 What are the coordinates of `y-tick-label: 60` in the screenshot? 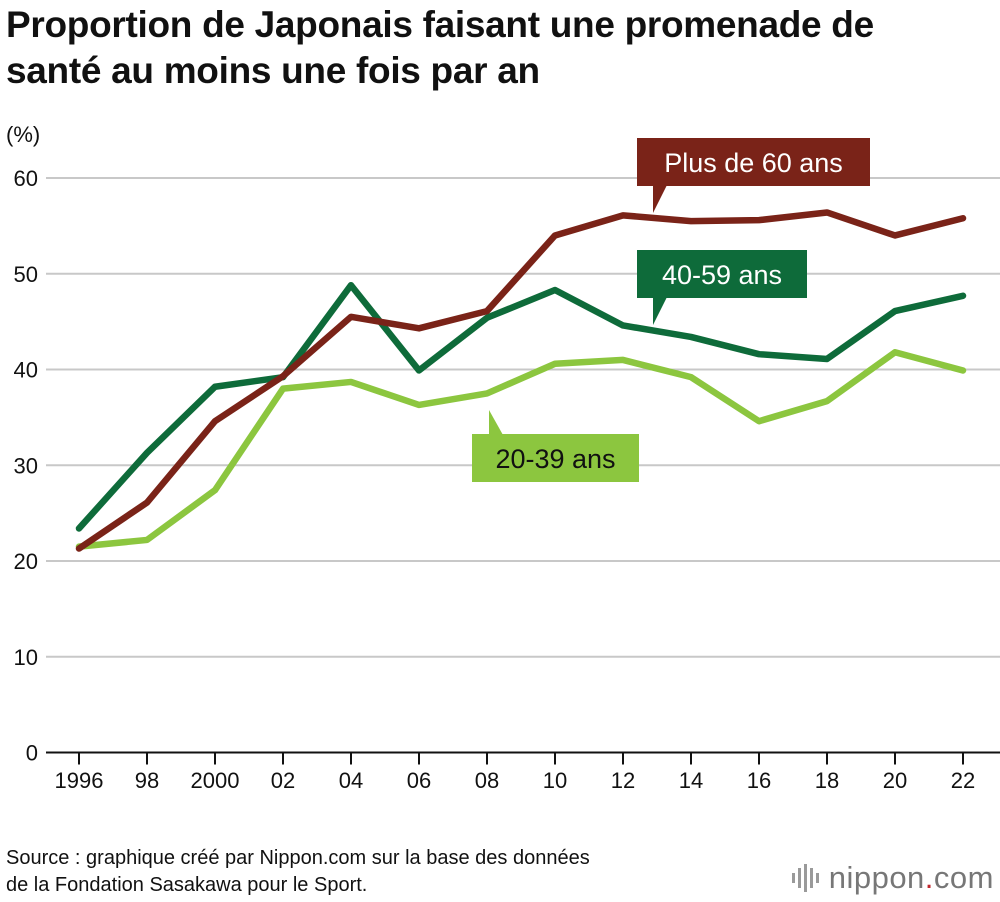 It's located at (26, 178).